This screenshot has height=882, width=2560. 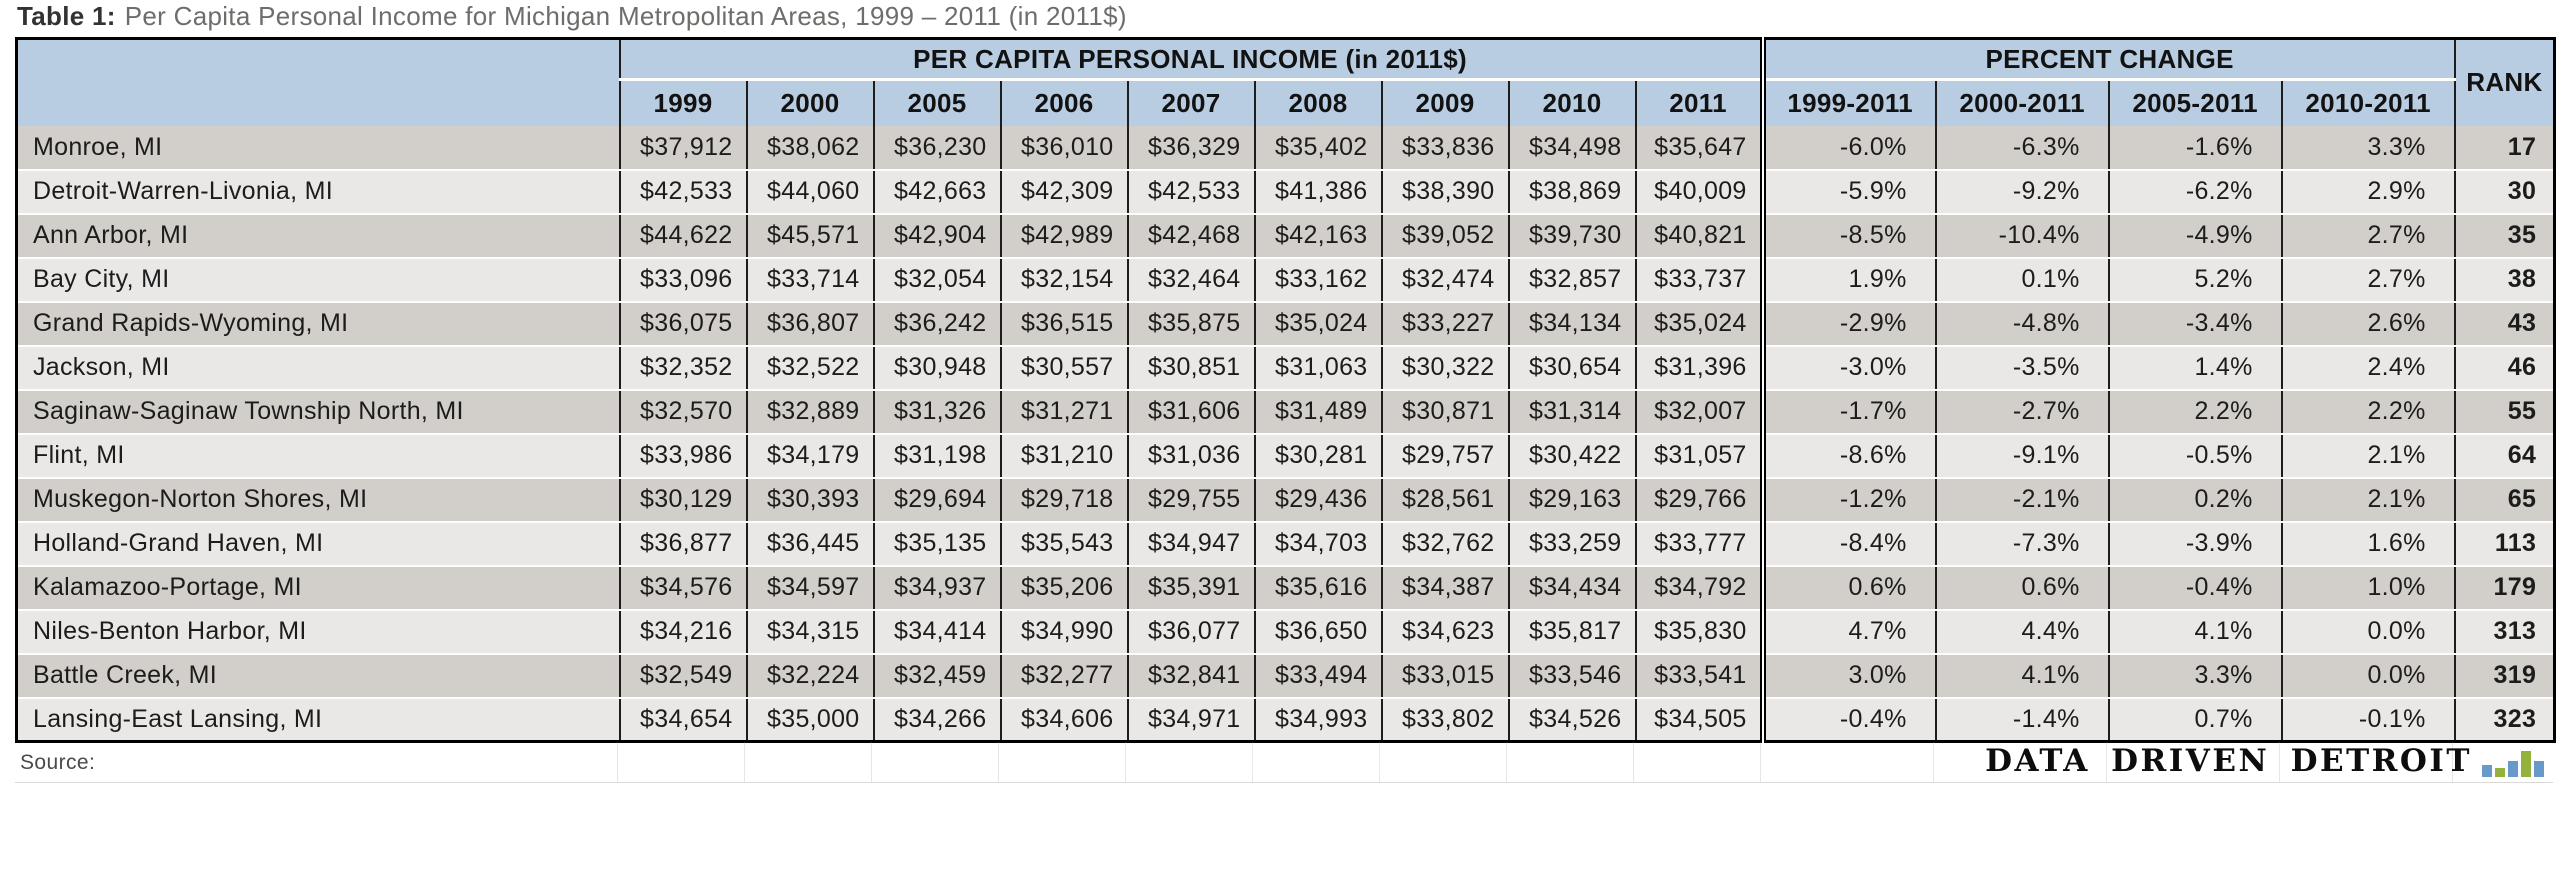 What do you see at coordinates (809, 192) in the screenshot?
I see `income-cell: $44,060` at bounding box center [809, 192].